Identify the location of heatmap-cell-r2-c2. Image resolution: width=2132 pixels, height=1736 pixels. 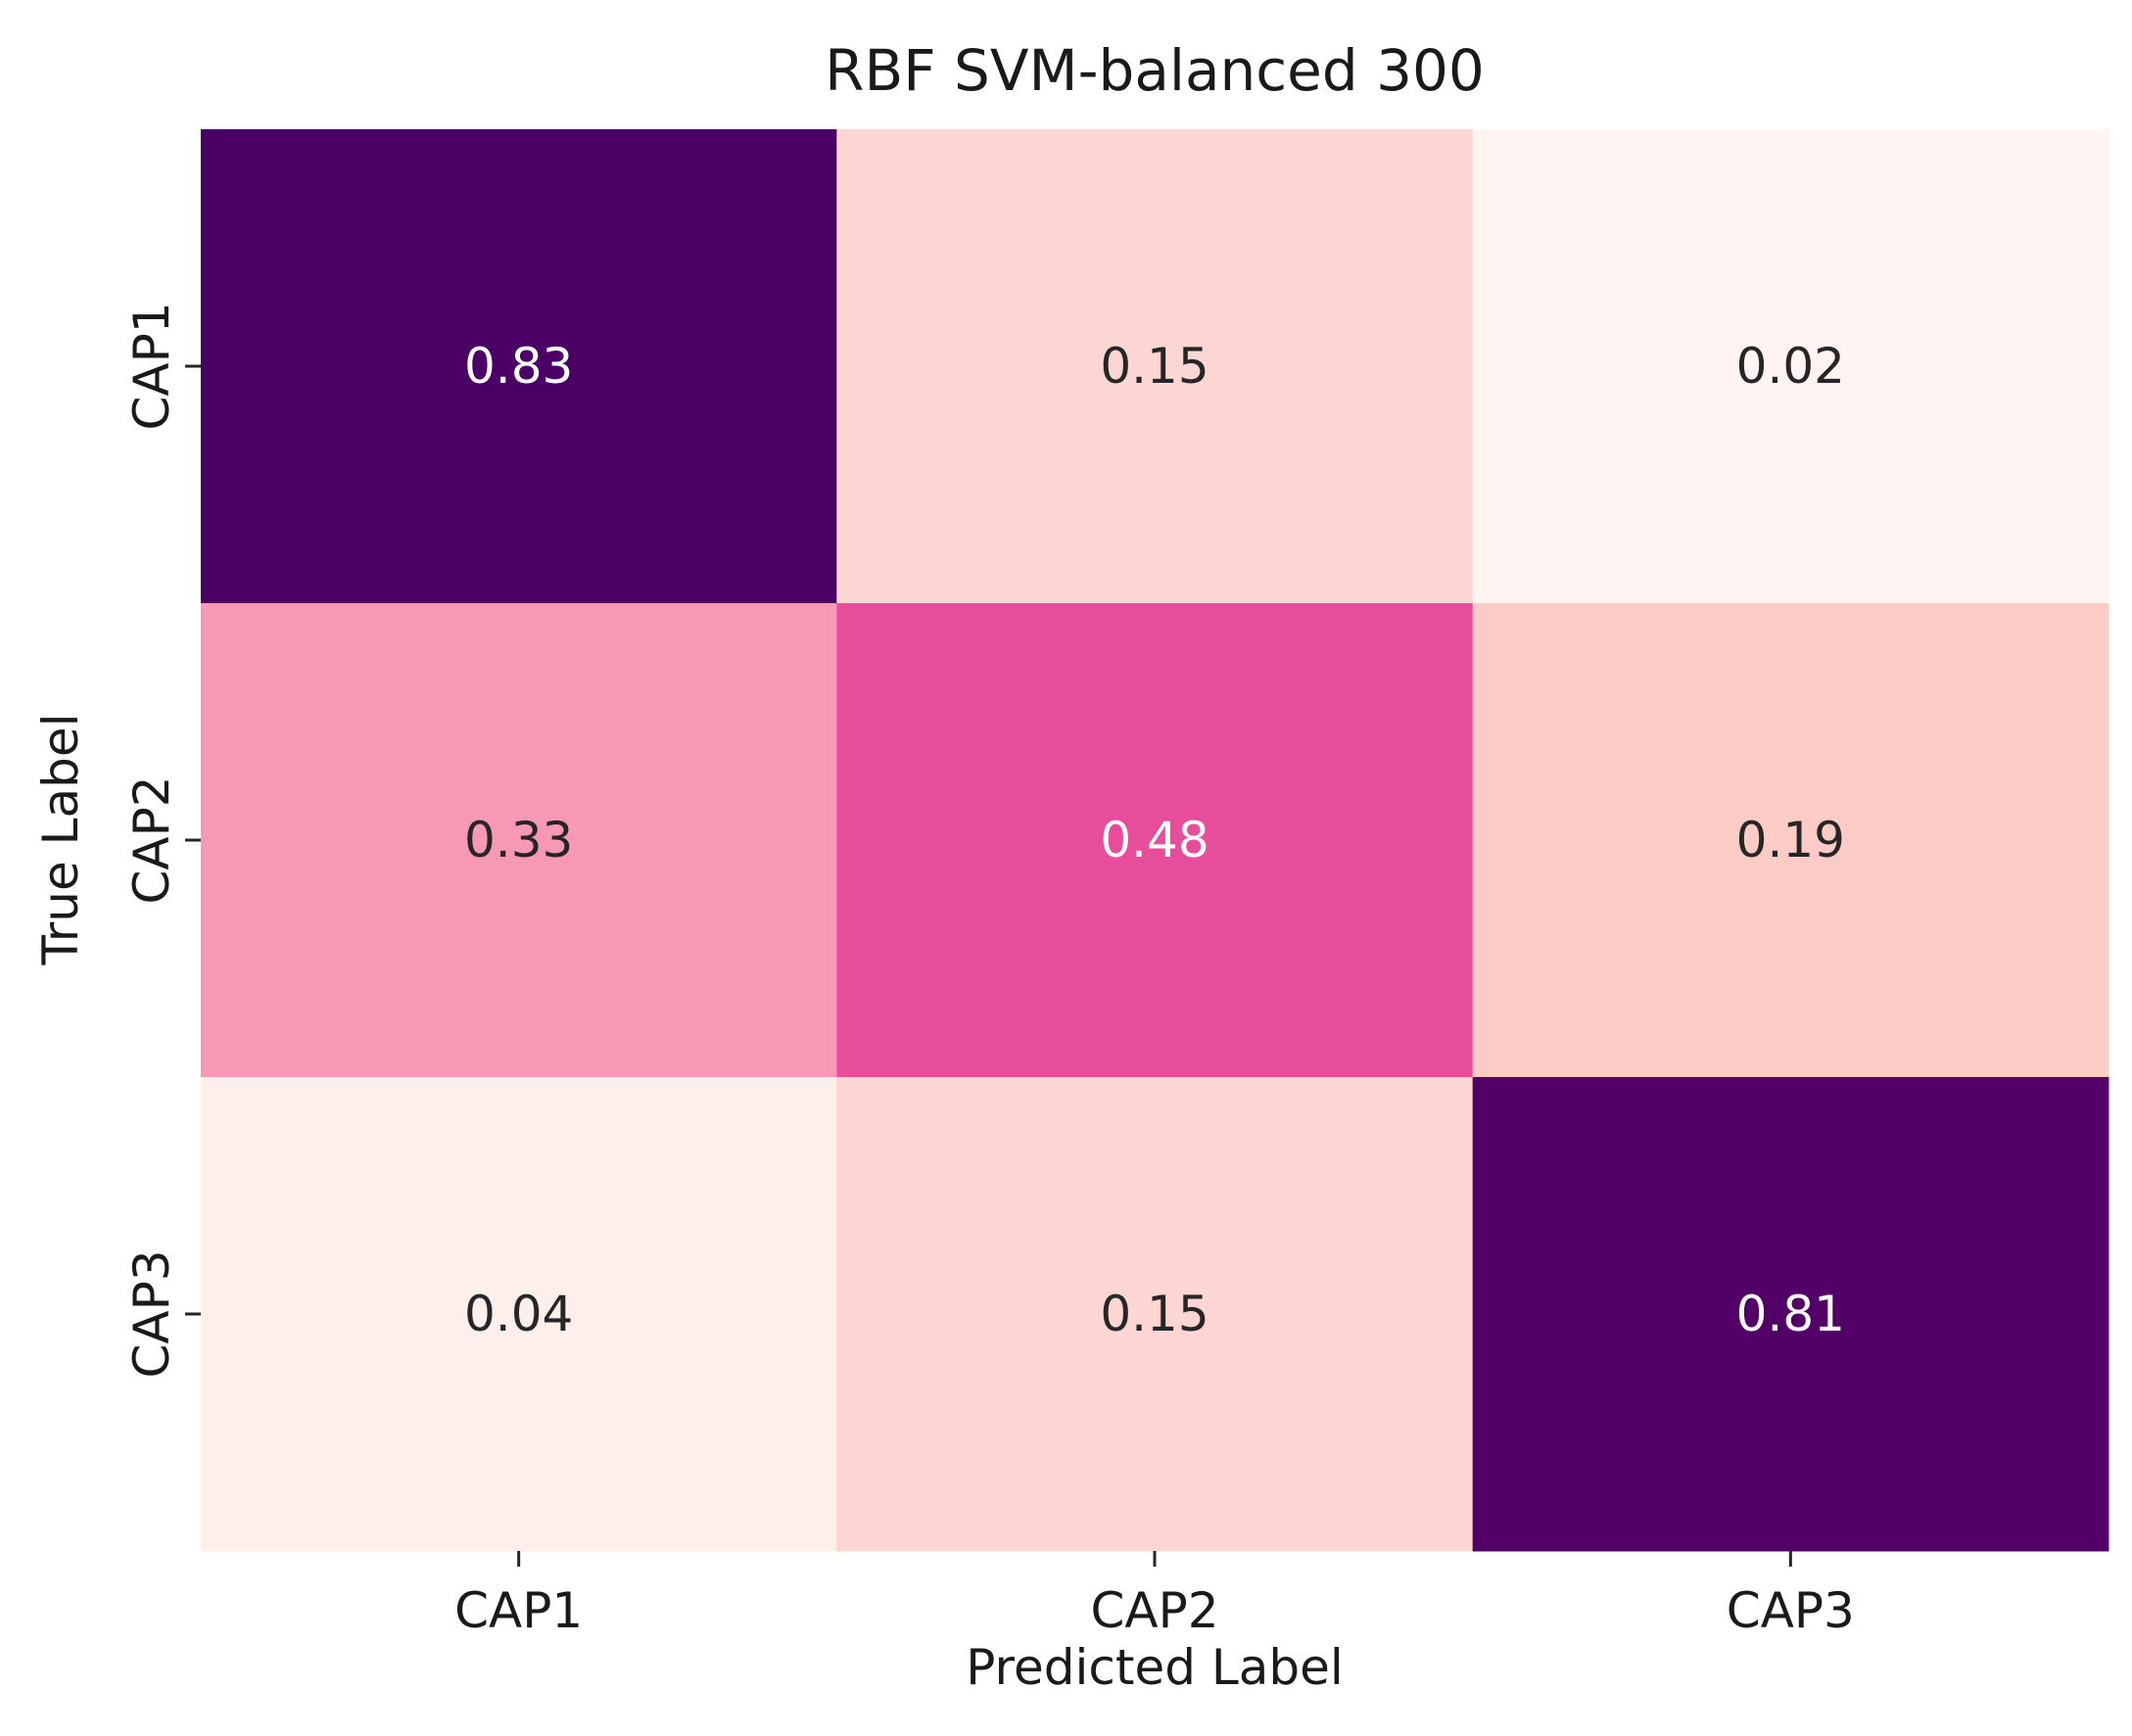
(1155, 840).